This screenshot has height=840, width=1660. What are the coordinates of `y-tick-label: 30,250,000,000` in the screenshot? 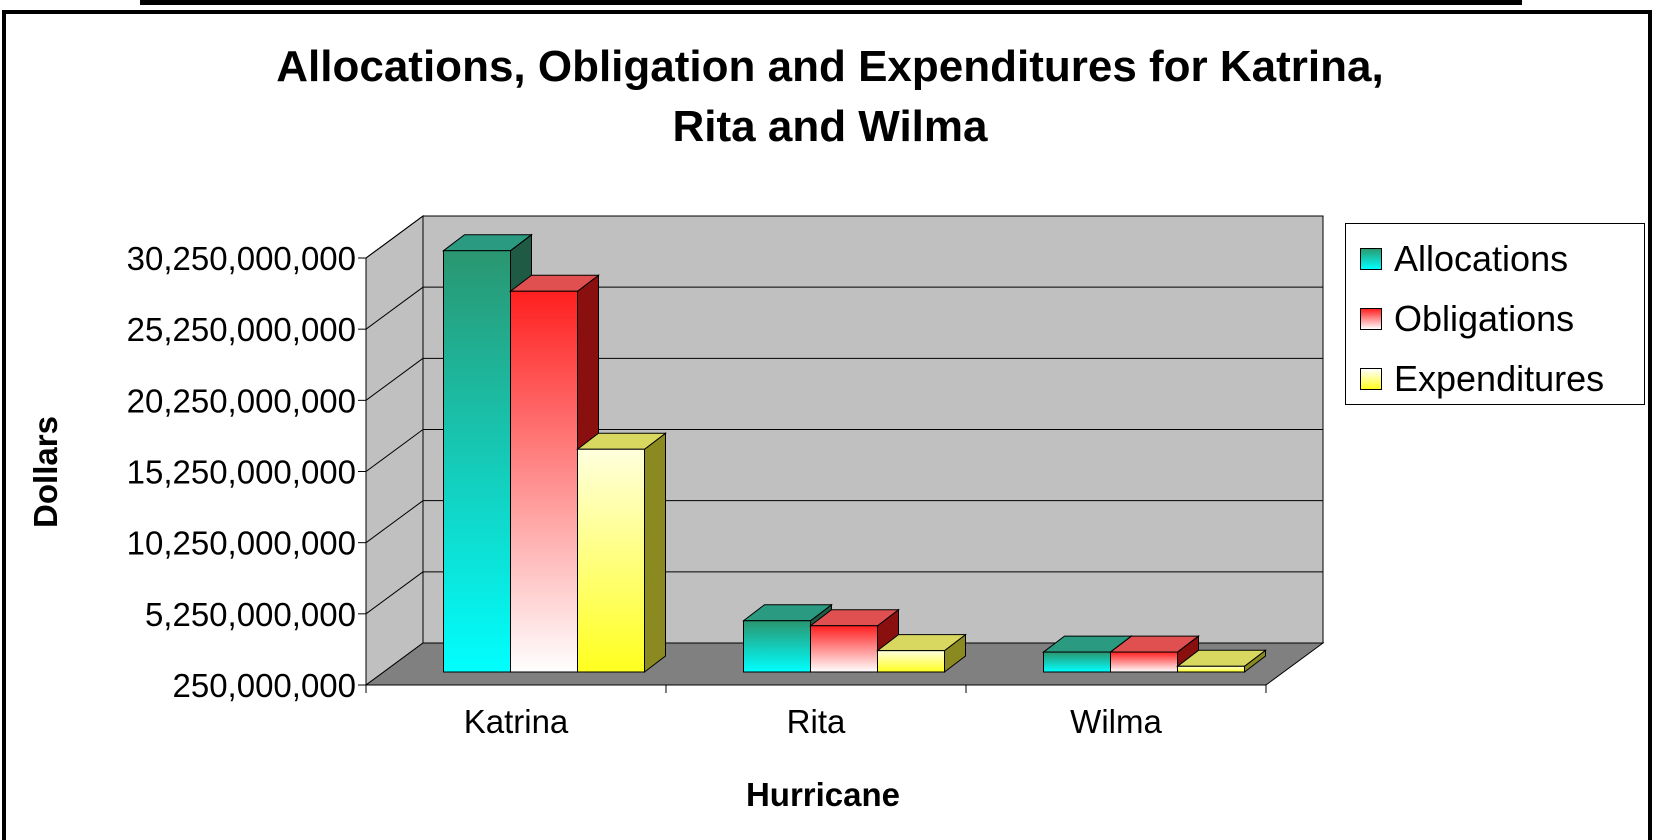 It's located at (241, 258).